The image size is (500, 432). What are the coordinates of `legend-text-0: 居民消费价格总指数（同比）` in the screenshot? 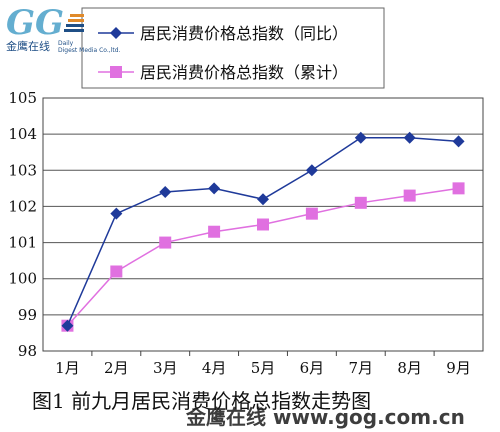 It's located at (244, 33).